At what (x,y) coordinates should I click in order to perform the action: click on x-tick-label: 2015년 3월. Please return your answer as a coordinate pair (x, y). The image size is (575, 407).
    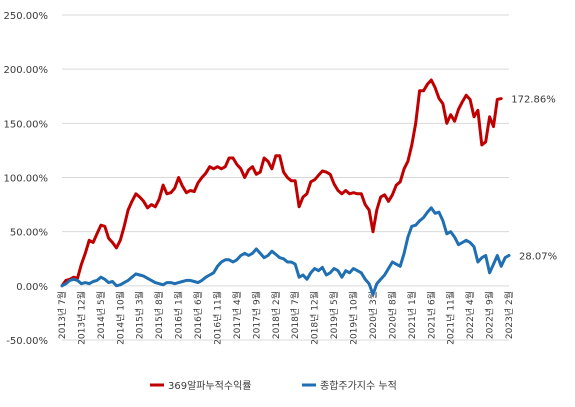
    Looking at the image, I should click on (140, 315).